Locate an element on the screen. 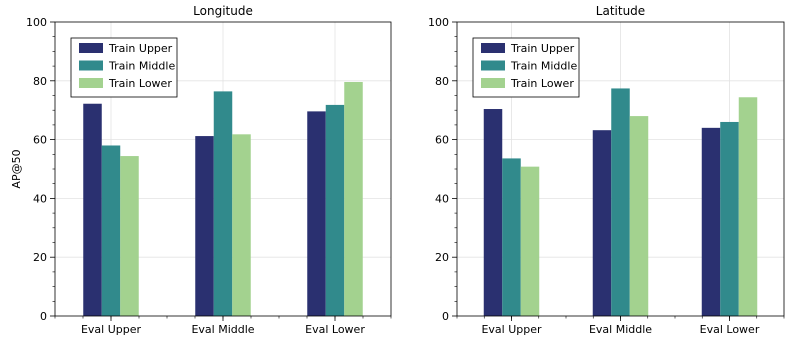 The image size is (786, 339). chart-title: Latitude is located at coordinates (620, 11).